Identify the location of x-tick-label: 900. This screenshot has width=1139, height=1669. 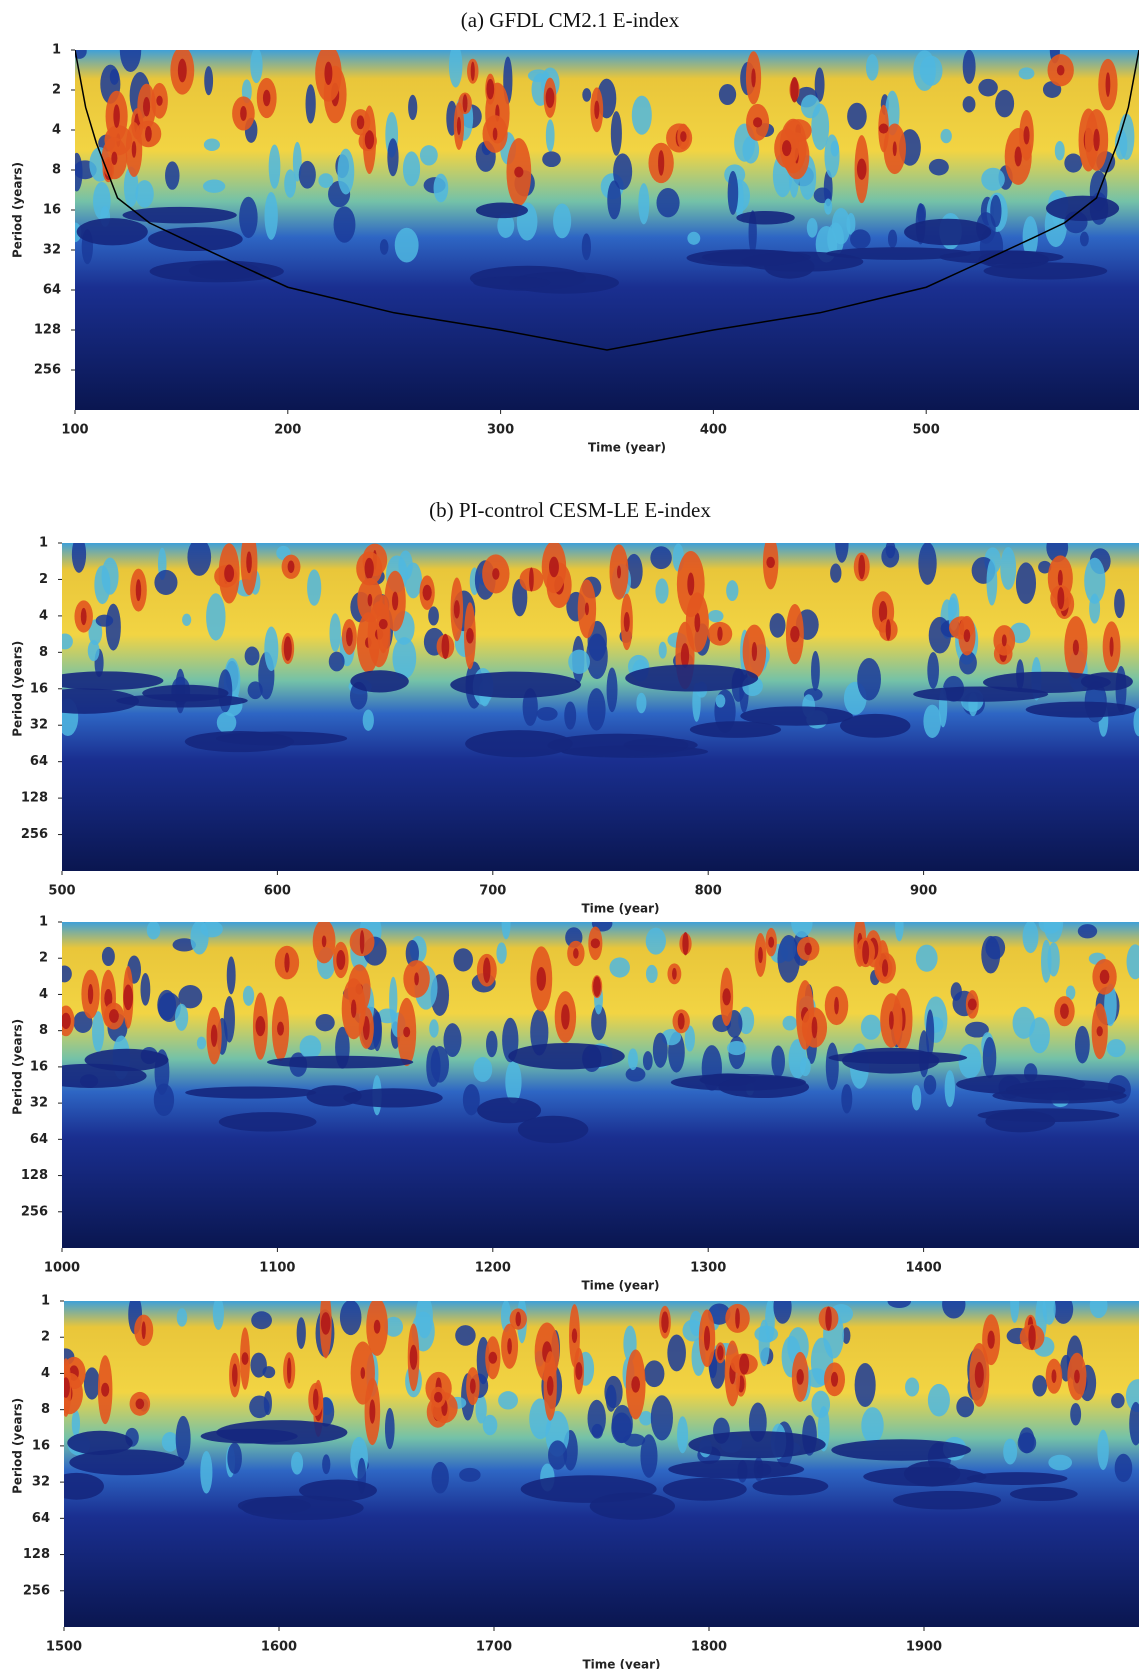
(923, 891).